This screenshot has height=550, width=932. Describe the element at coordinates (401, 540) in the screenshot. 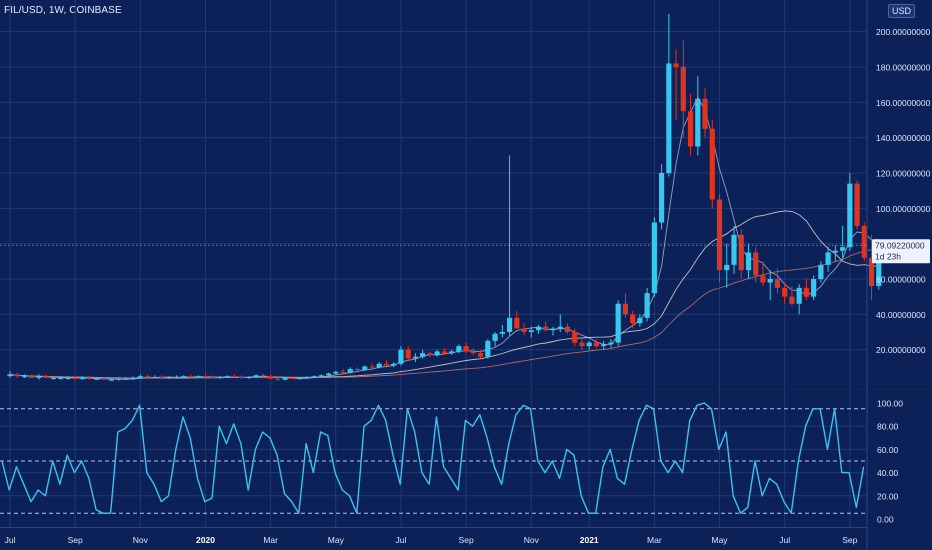

I see `time-tick-label: Jul` at that location.